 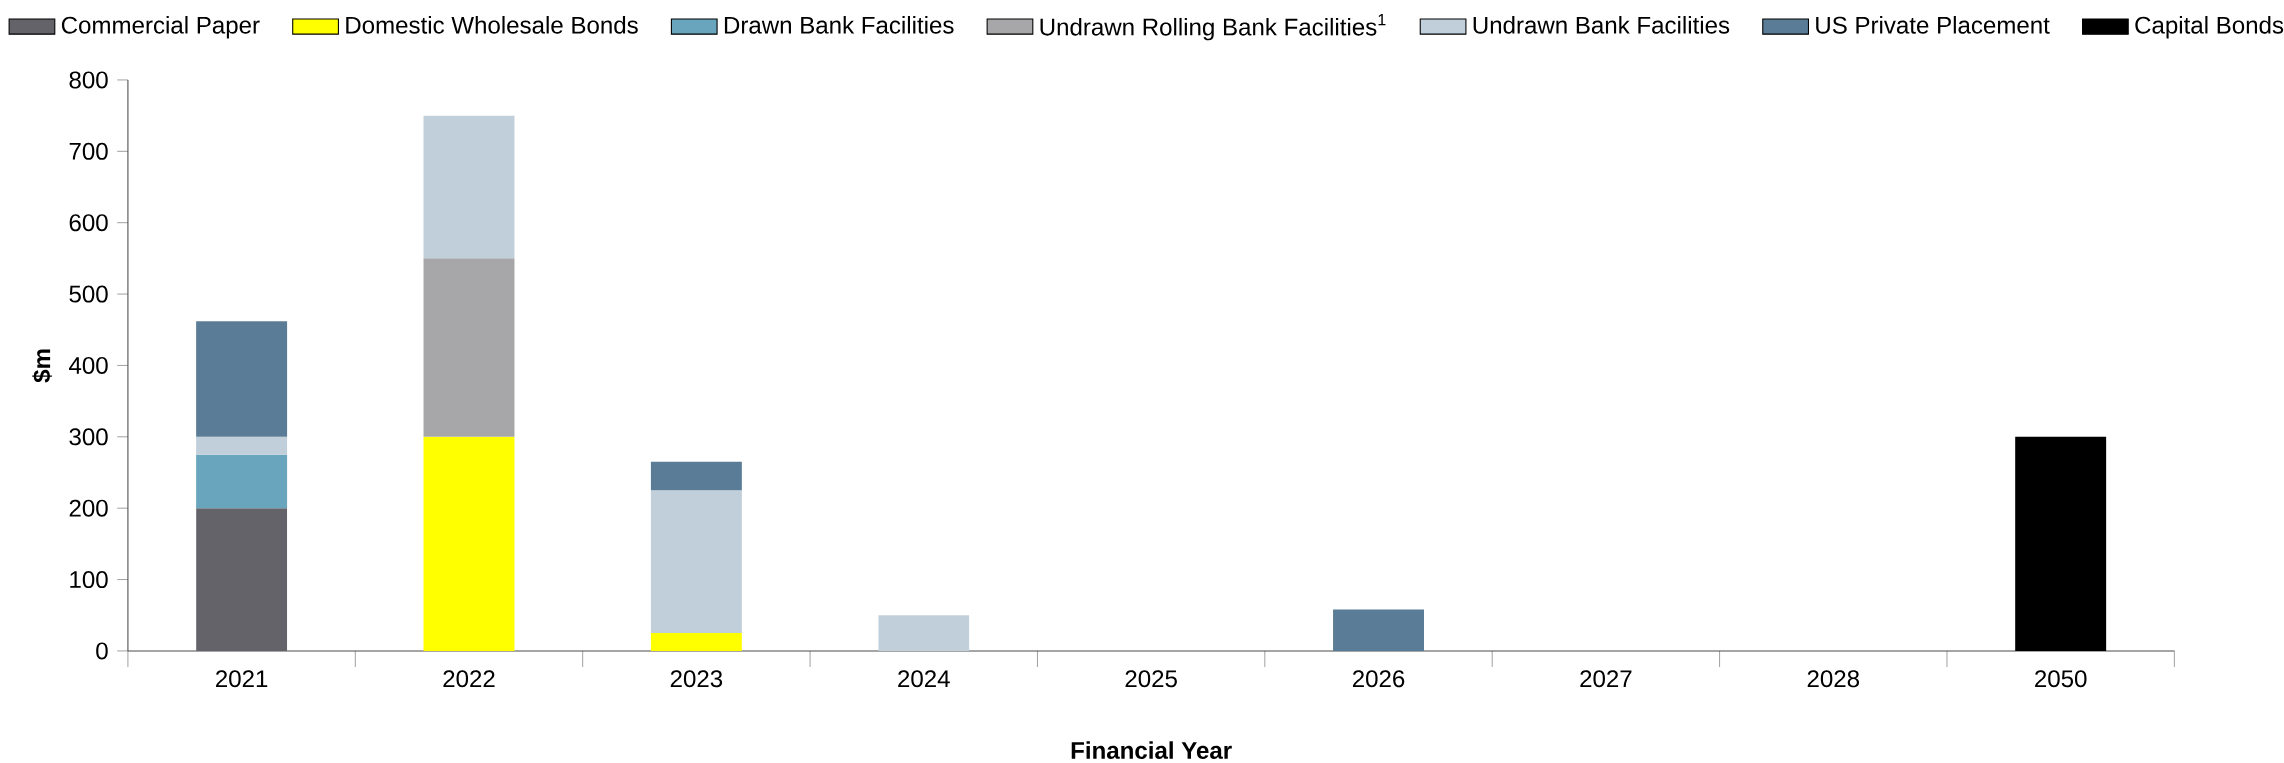 I want to click on y-tick-label: 100, so click(x=89, y=580).